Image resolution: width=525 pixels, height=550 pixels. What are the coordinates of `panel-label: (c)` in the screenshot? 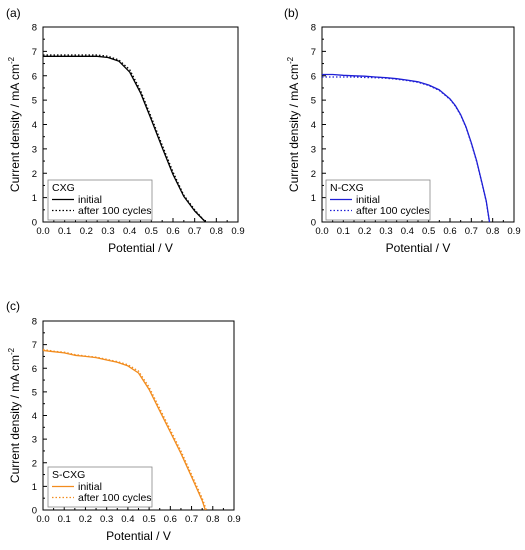 It's located at (13, 306).